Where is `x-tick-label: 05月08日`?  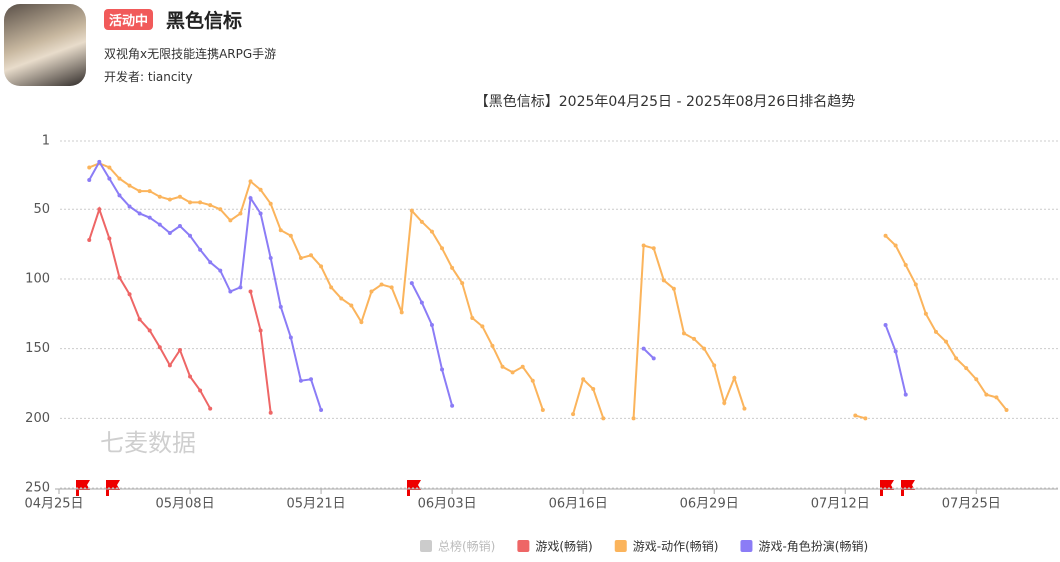 x-tick-label: 05月08日 is located at coordinates (184, 504).